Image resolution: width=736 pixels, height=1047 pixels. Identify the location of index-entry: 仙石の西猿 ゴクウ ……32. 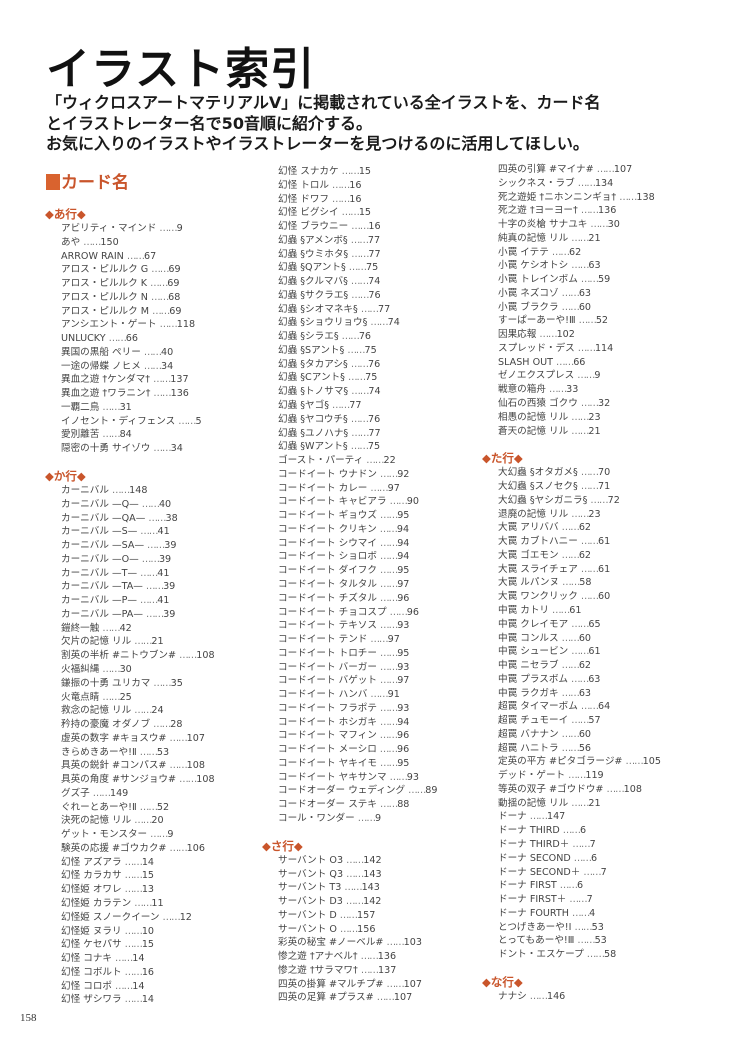
(589, 404).